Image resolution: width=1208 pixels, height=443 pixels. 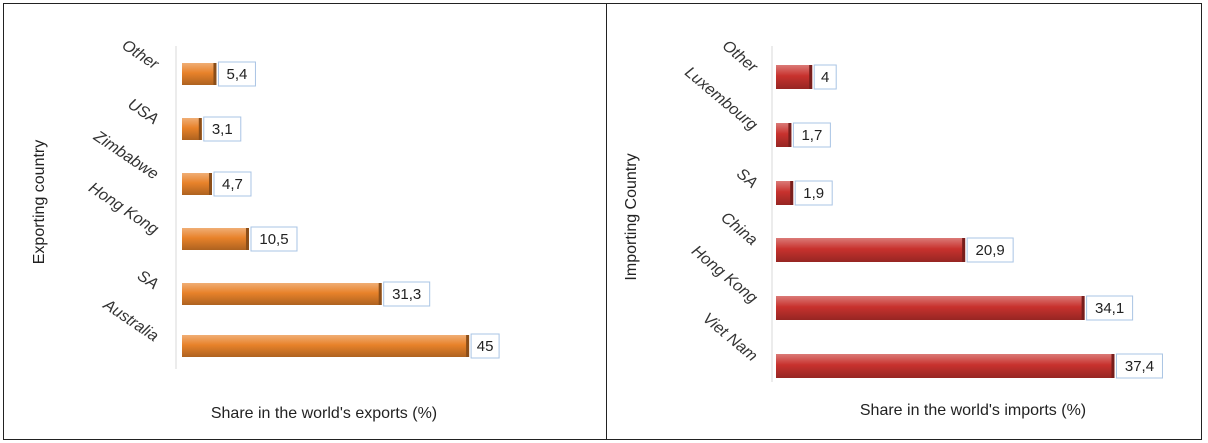 What do you see at coordinates (130, 321) in the screenshot?
I see `exports-category-label: Australia` at bounding box center [130, 321].